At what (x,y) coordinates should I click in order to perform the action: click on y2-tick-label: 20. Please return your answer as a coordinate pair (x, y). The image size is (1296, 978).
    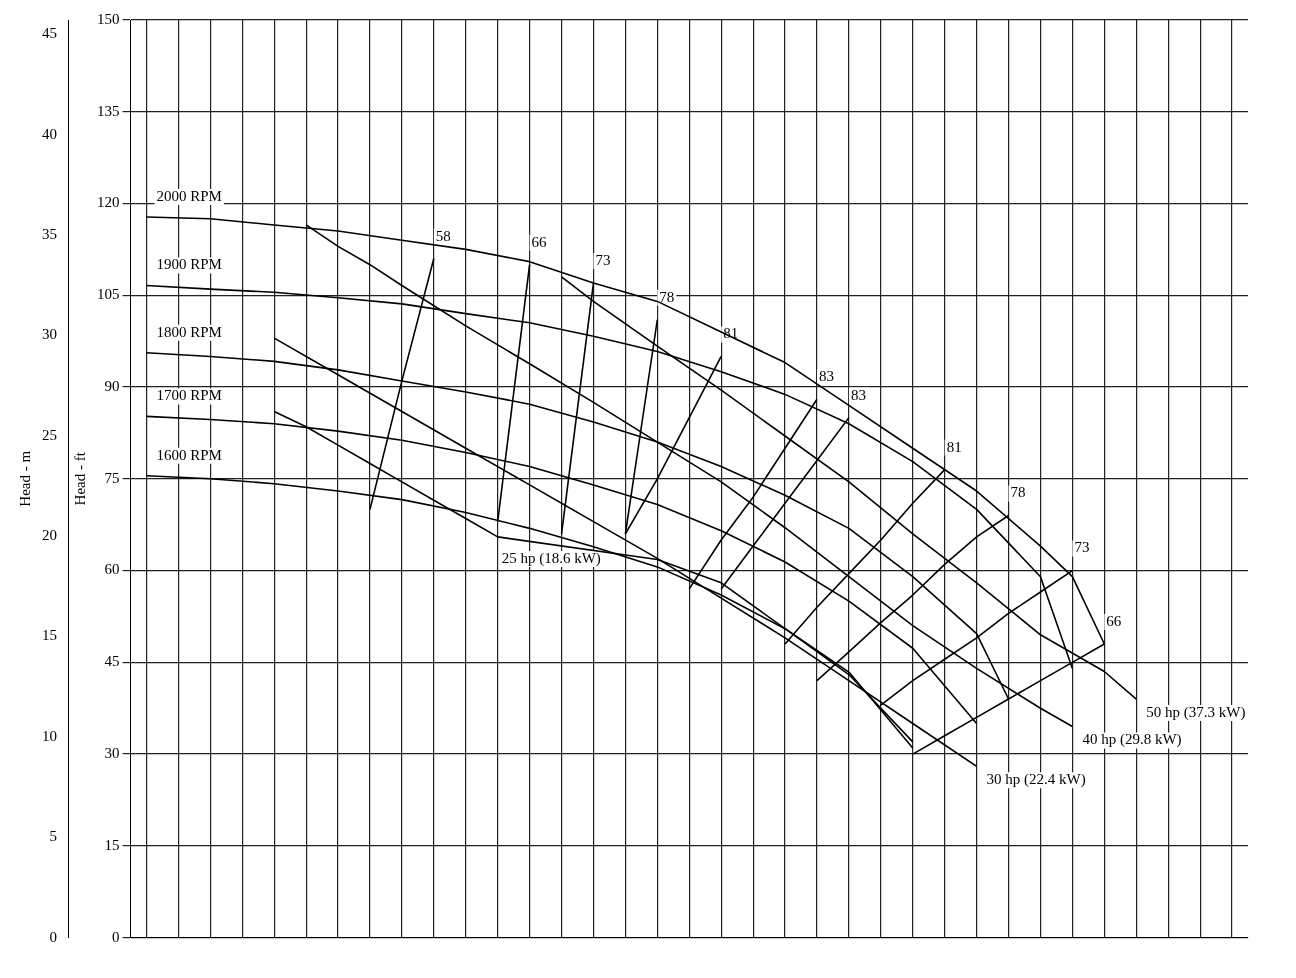
    Looking at the image, I should click on (49, 535).